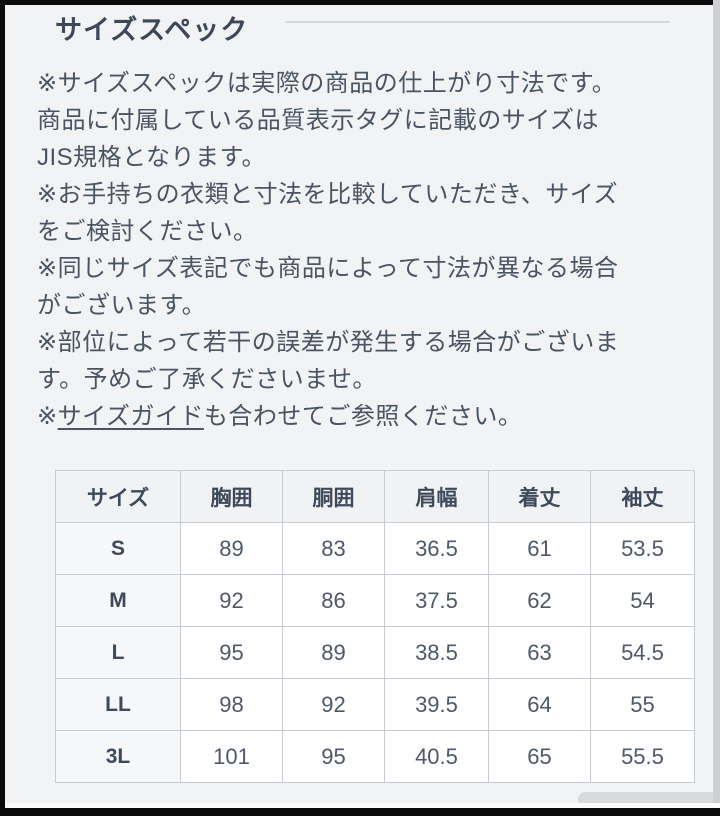 The width and height of the screenshot is (720, 816). I want to click on measurement-cell: 40.5, so click(436, 756).